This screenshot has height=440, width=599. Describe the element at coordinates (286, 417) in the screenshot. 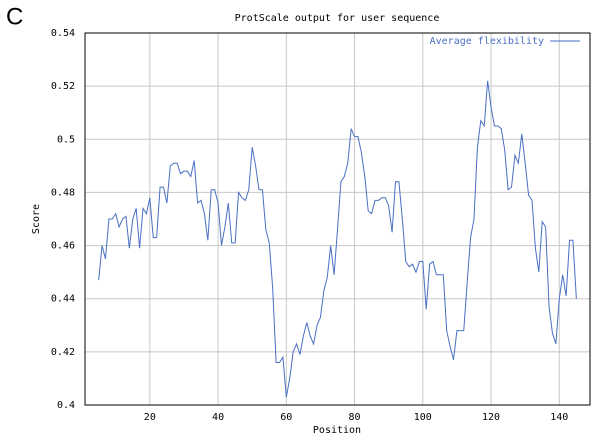

I see `x-tick-label: 60` at that location.